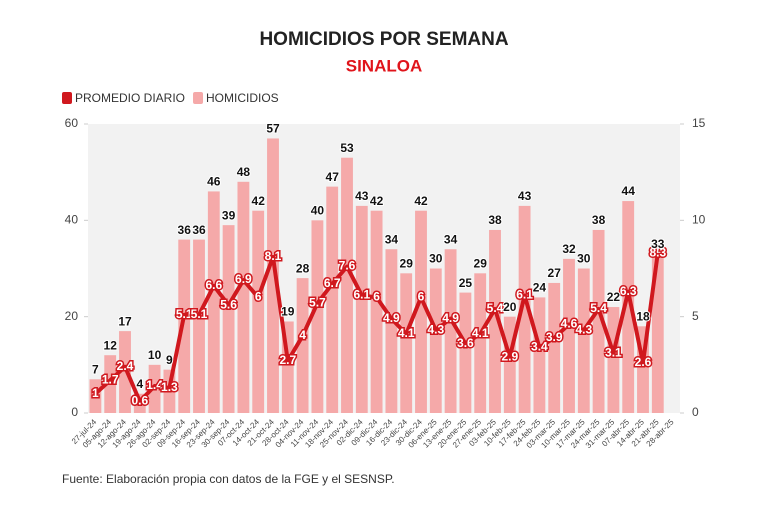  What do you see at coordinates (495, 220) in the screenshot?
I see `bar-value-label: 38` at bounding box center [495, 220].